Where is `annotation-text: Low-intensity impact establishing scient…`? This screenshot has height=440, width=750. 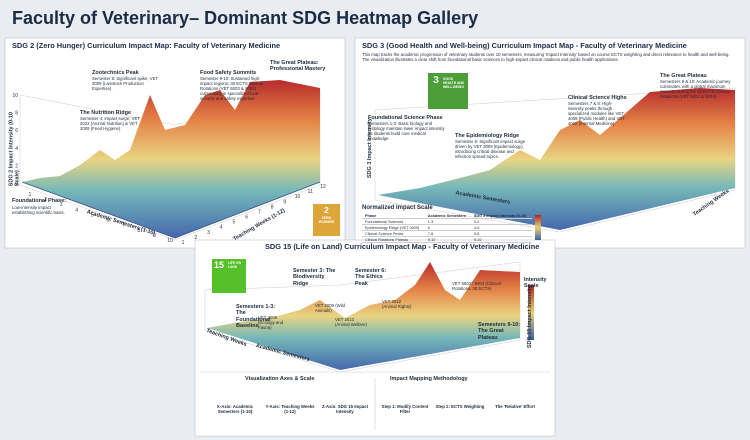
annotation-text: Low-intensity impact establishing scient… is located at coordinates (38, 210).